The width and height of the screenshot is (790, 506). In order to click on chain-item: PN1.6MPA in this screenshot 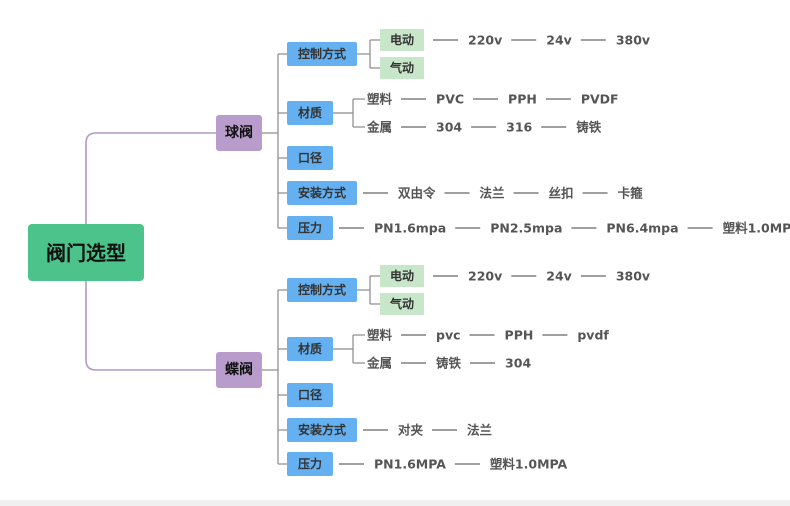, I will do `click(410, 464)`.